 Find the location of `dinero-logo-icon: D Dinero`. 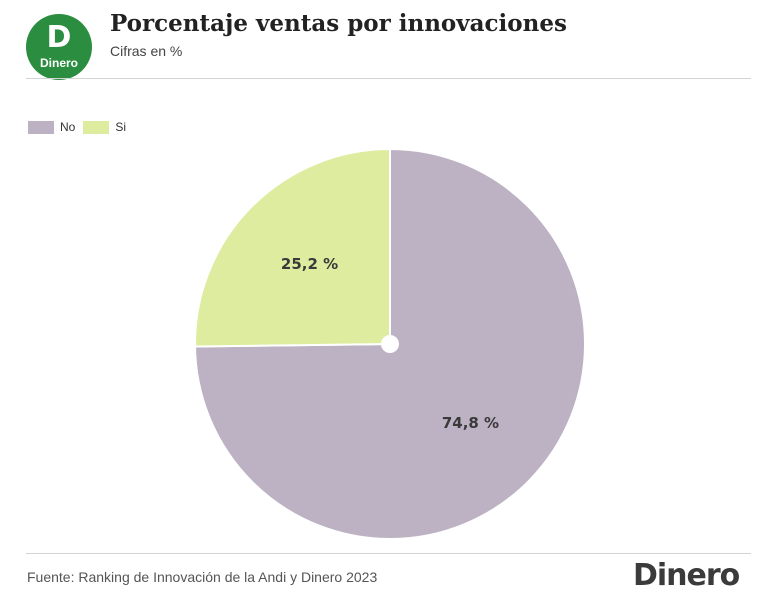

dinero-logo-icon: D Dinero is located at coordinates (59, 47).